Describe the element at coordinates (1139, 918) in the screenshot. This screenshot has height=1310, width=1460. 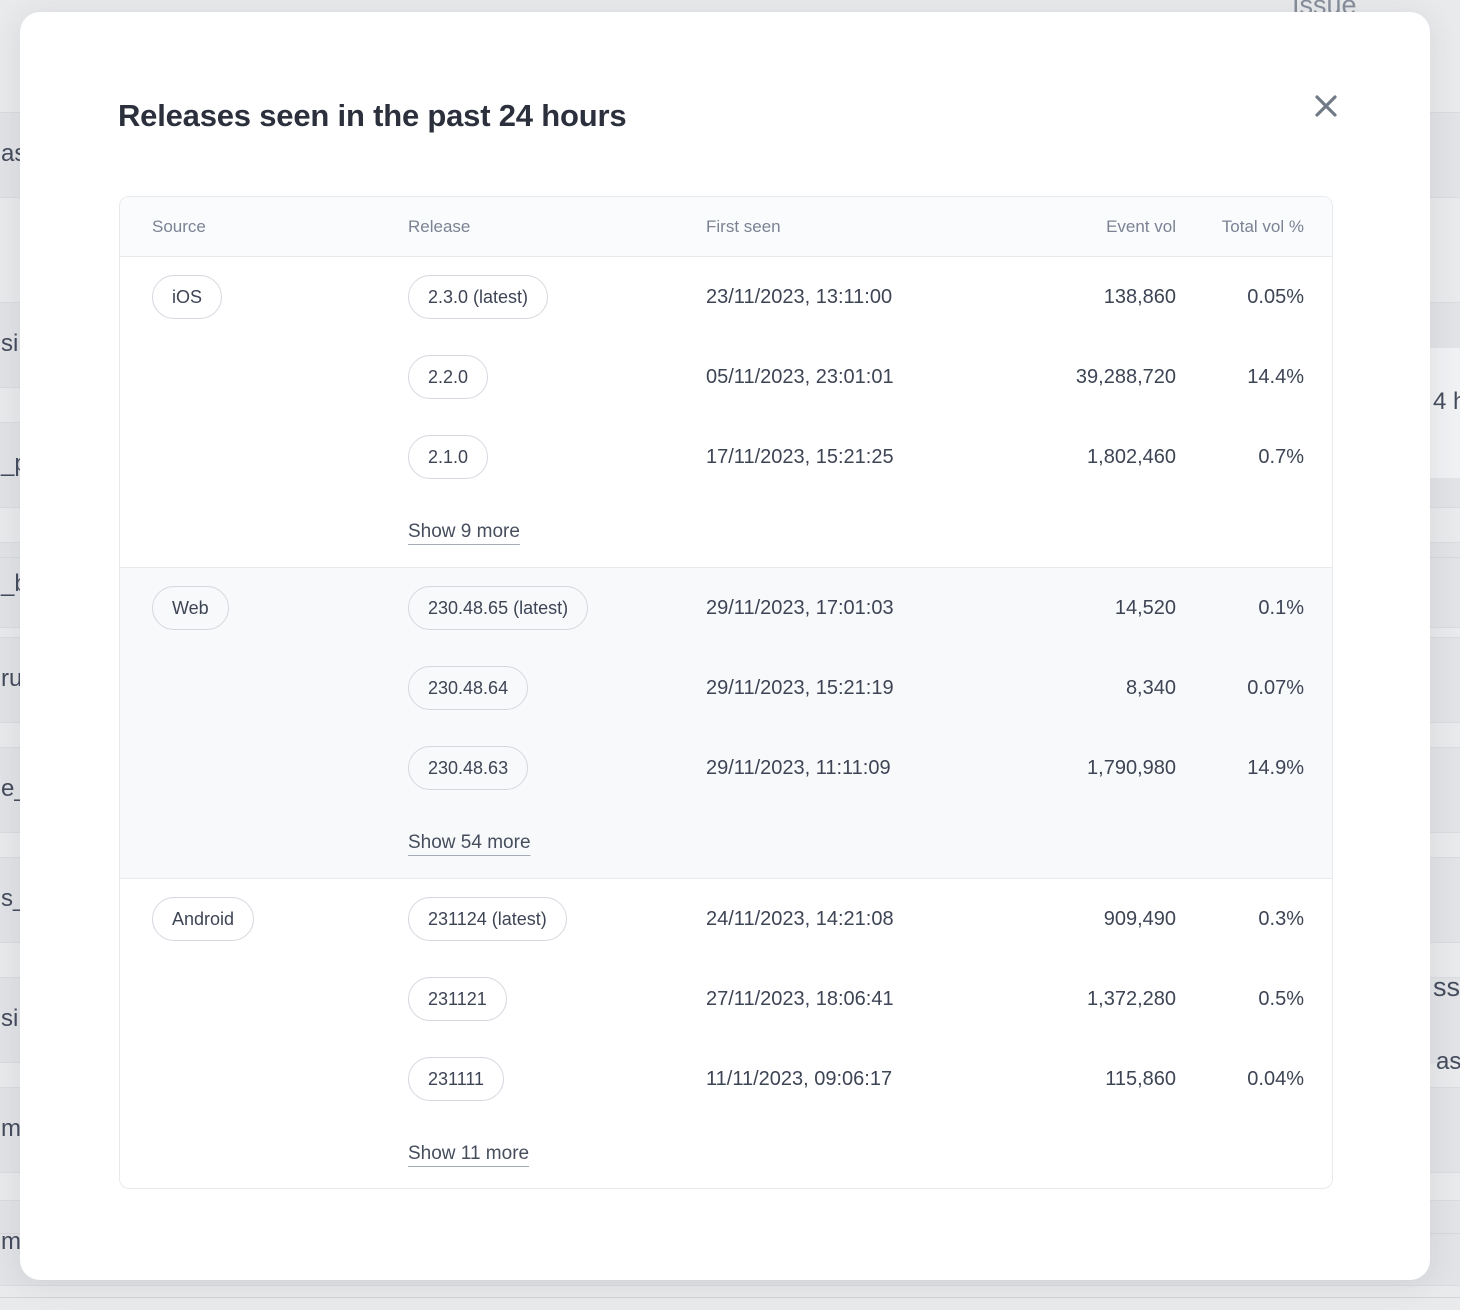
I see `event-vol-cell: 909,490` at that location.